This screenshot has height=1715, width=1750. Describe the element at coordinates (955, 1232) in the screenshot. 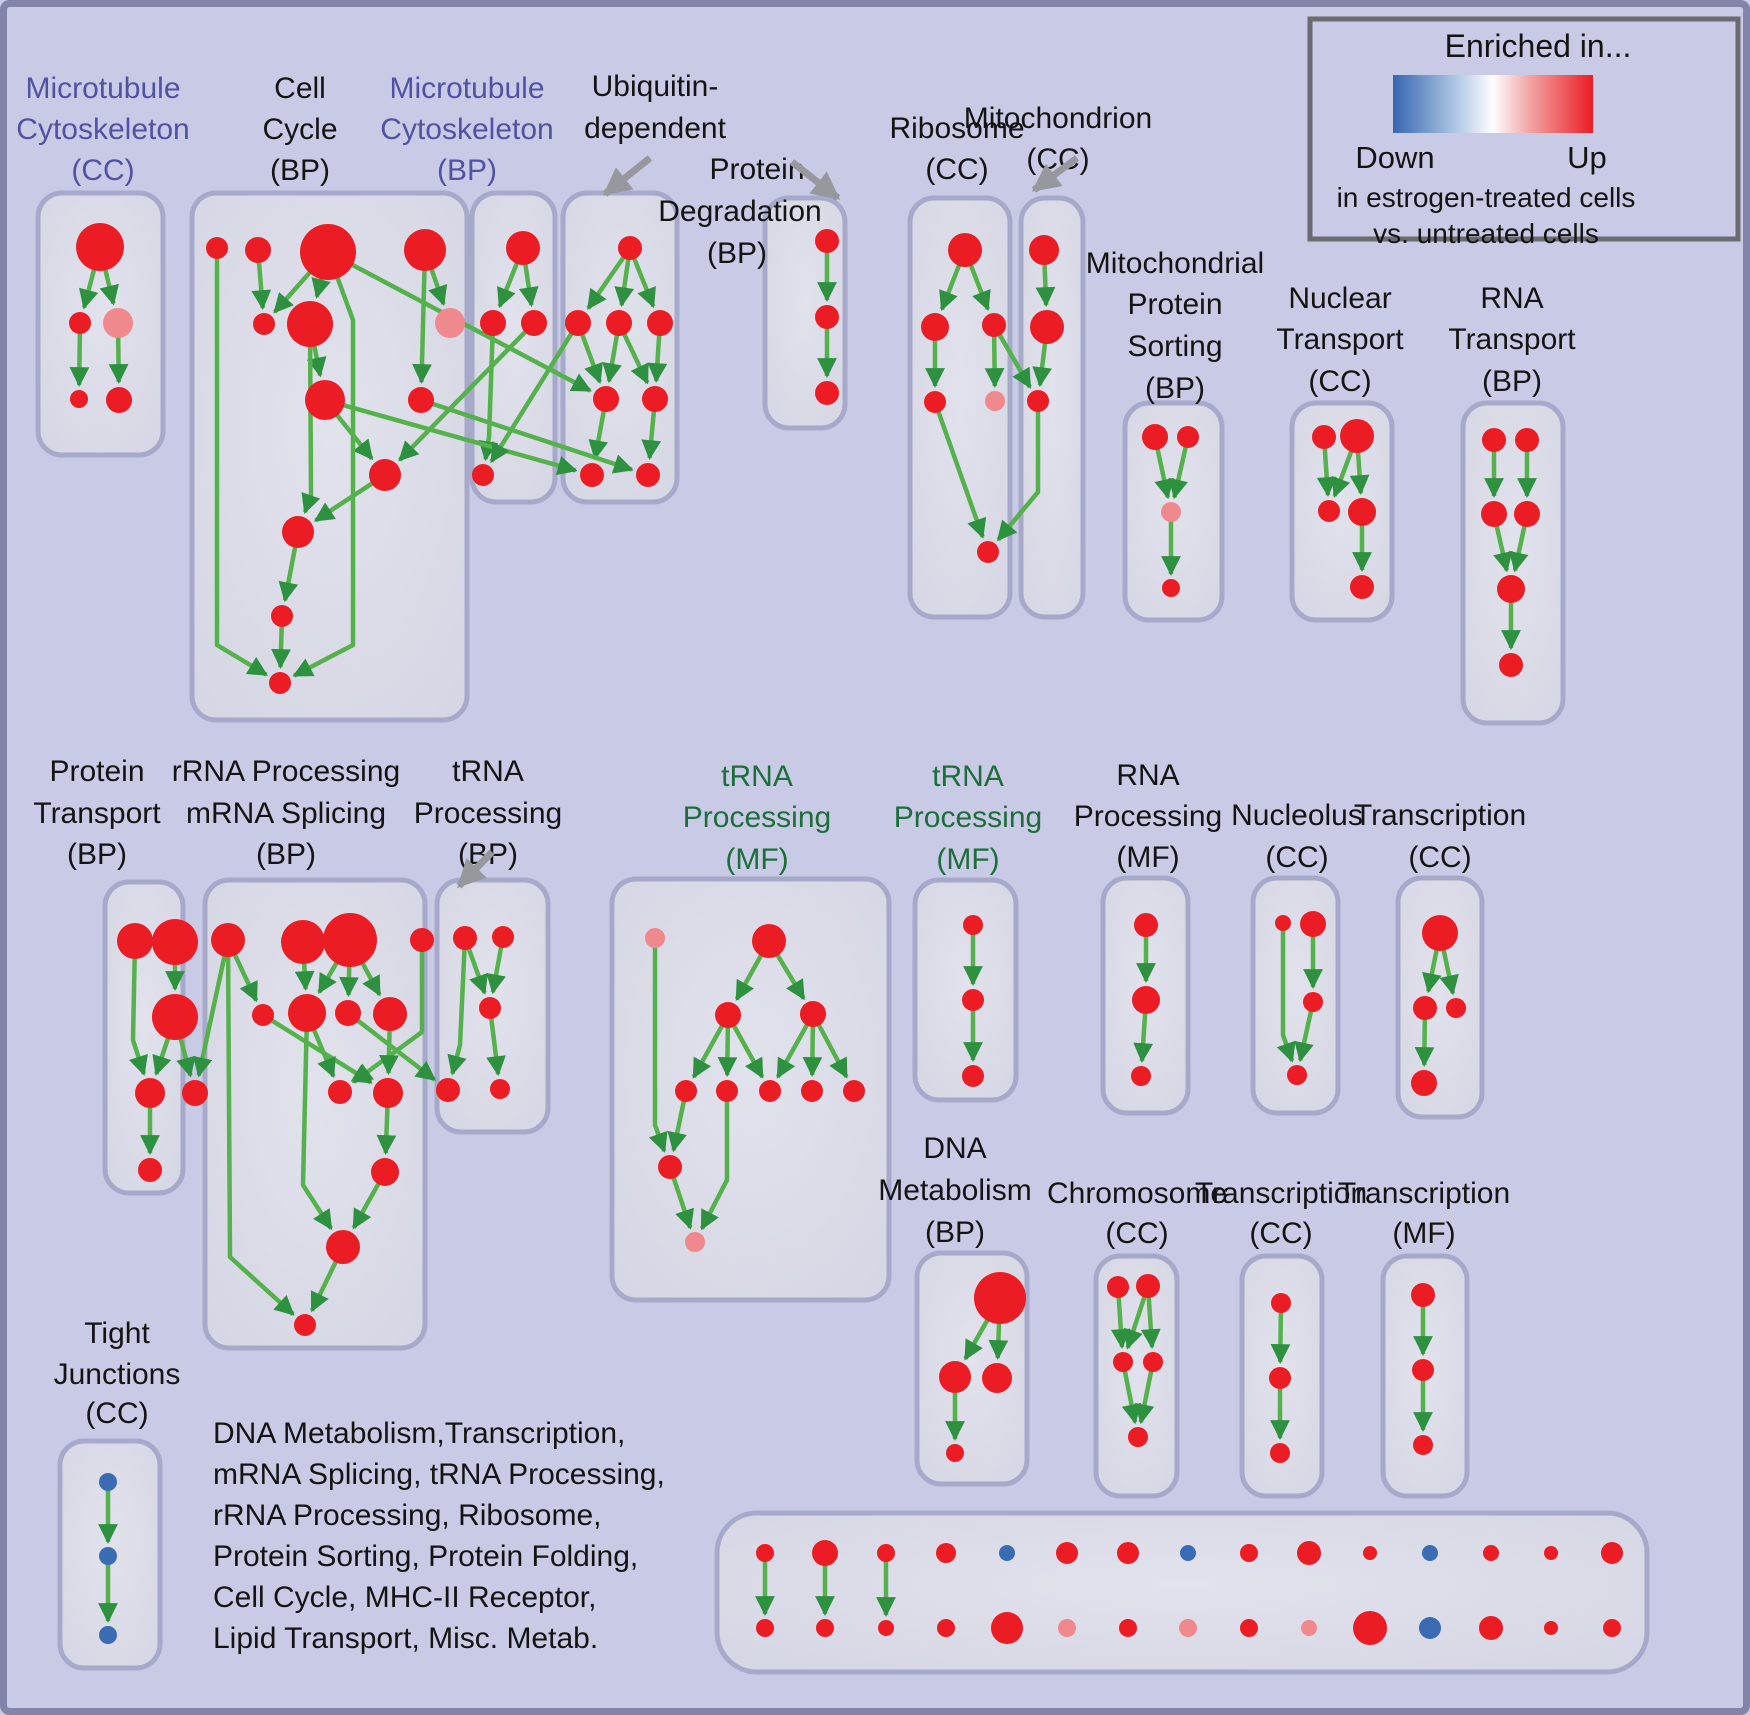

I see `cluster-label-dna-metabolism-bp: (BP)` at that location.